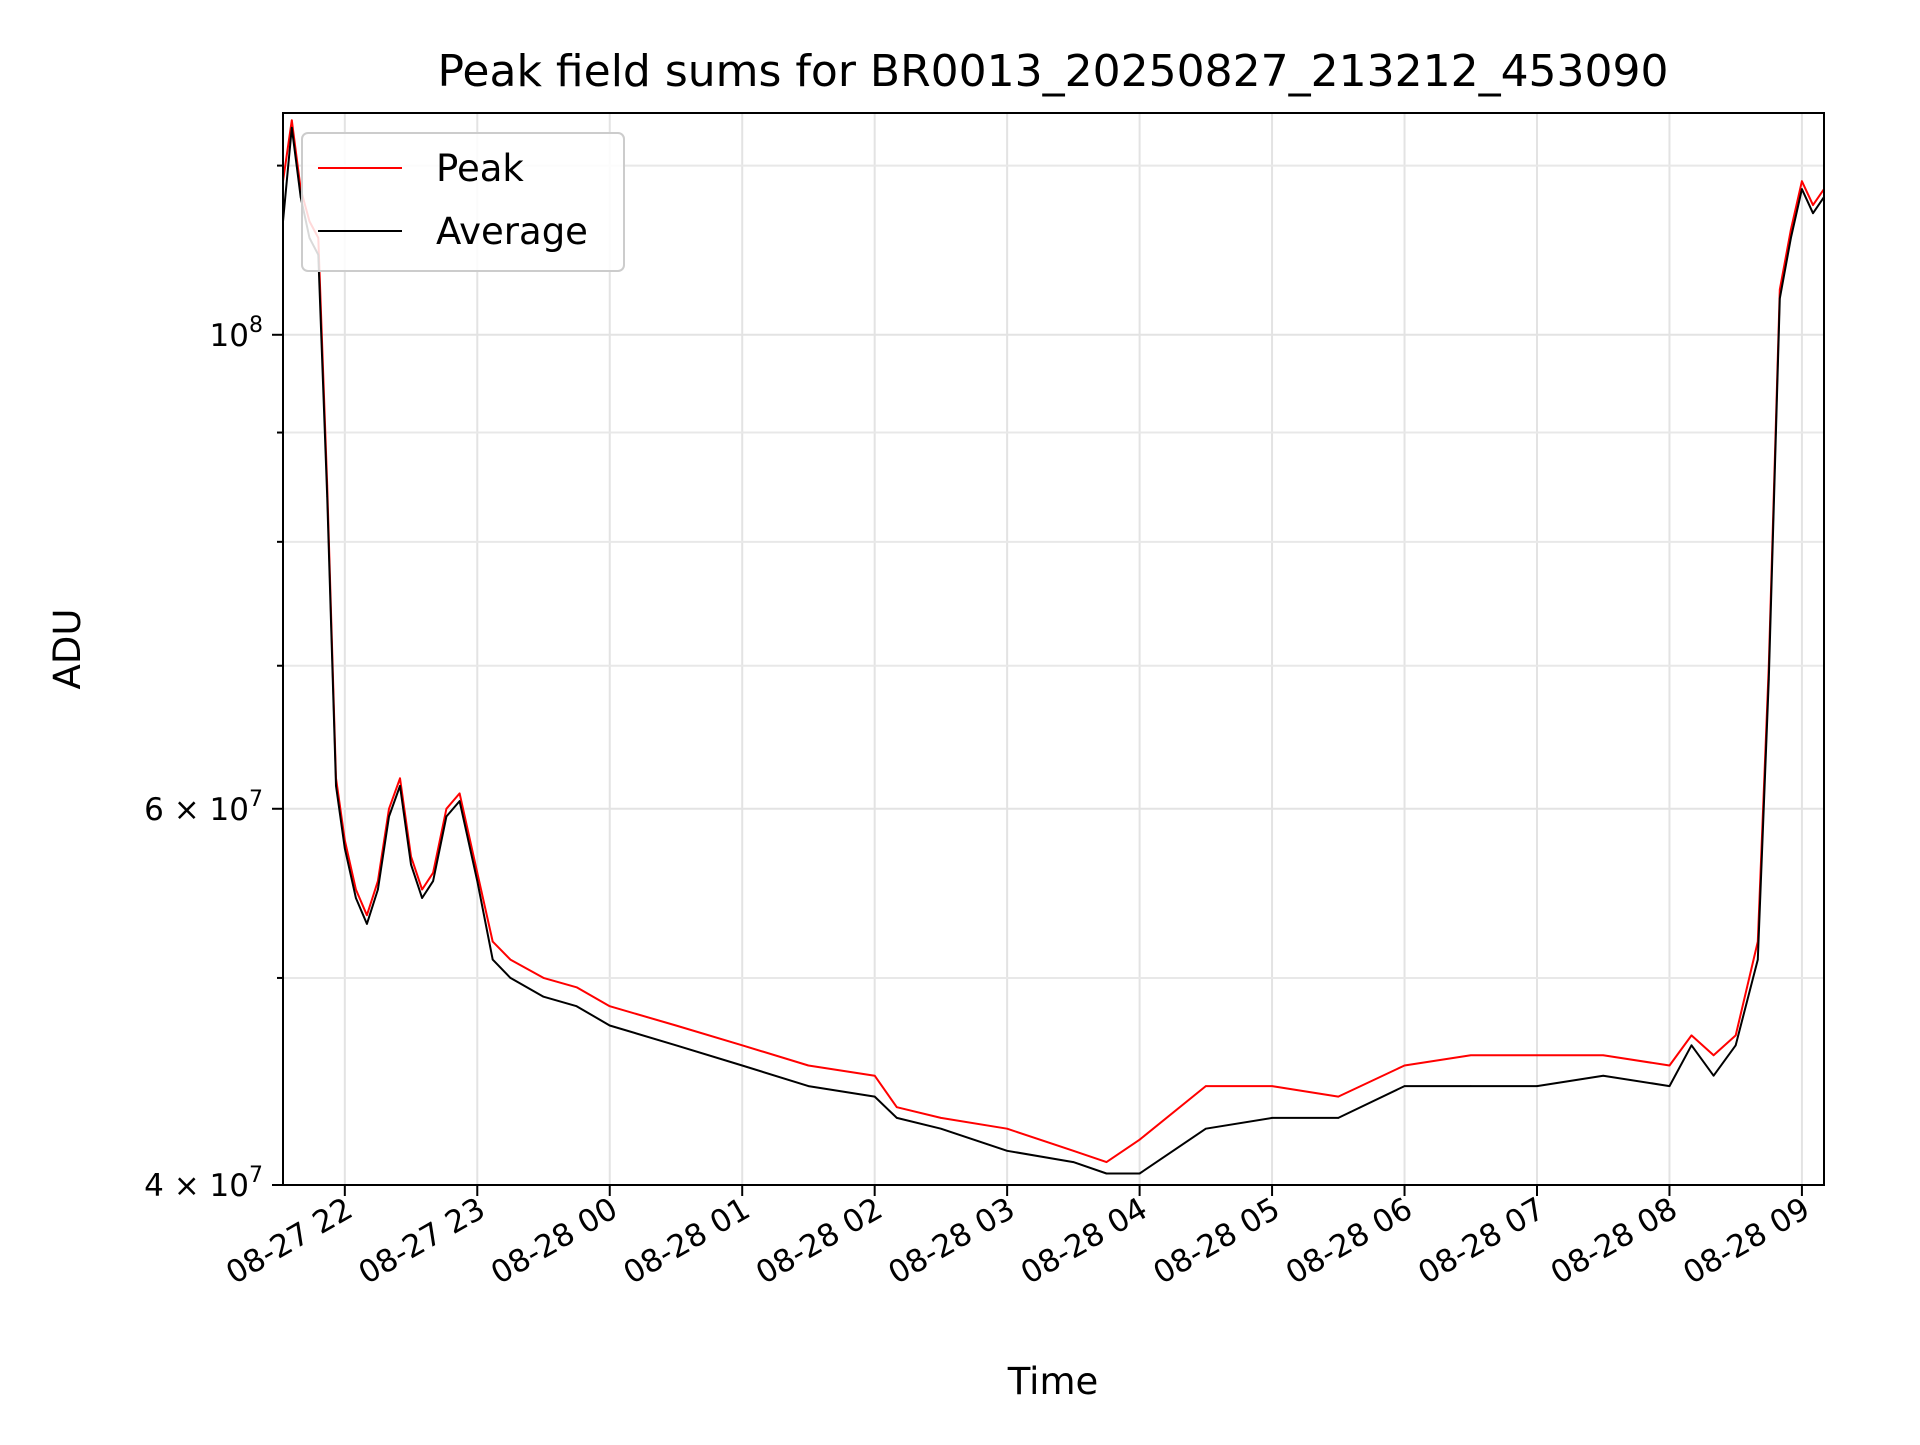  What do you see at coordinates (229, 336) in the screenshot?
I see `y-tick-mantissa: 10` at bounding box center [229, 336].